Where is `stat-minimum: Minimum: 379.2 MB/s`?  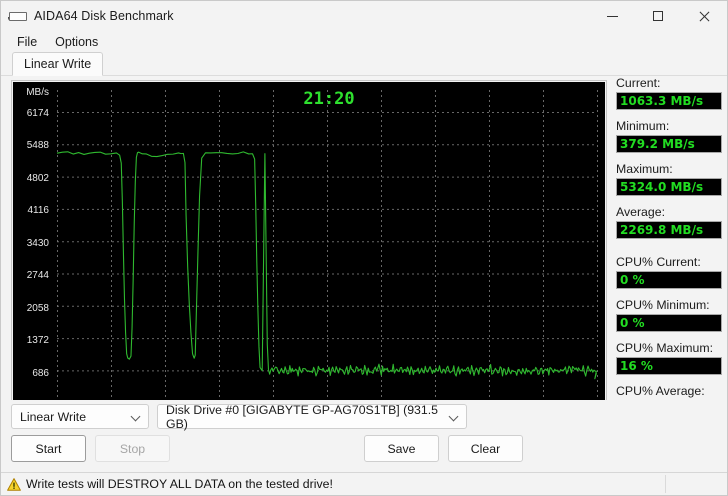 stat-minimum: Minimum: 379.2 MB/s is located at coordinates (669, 140).